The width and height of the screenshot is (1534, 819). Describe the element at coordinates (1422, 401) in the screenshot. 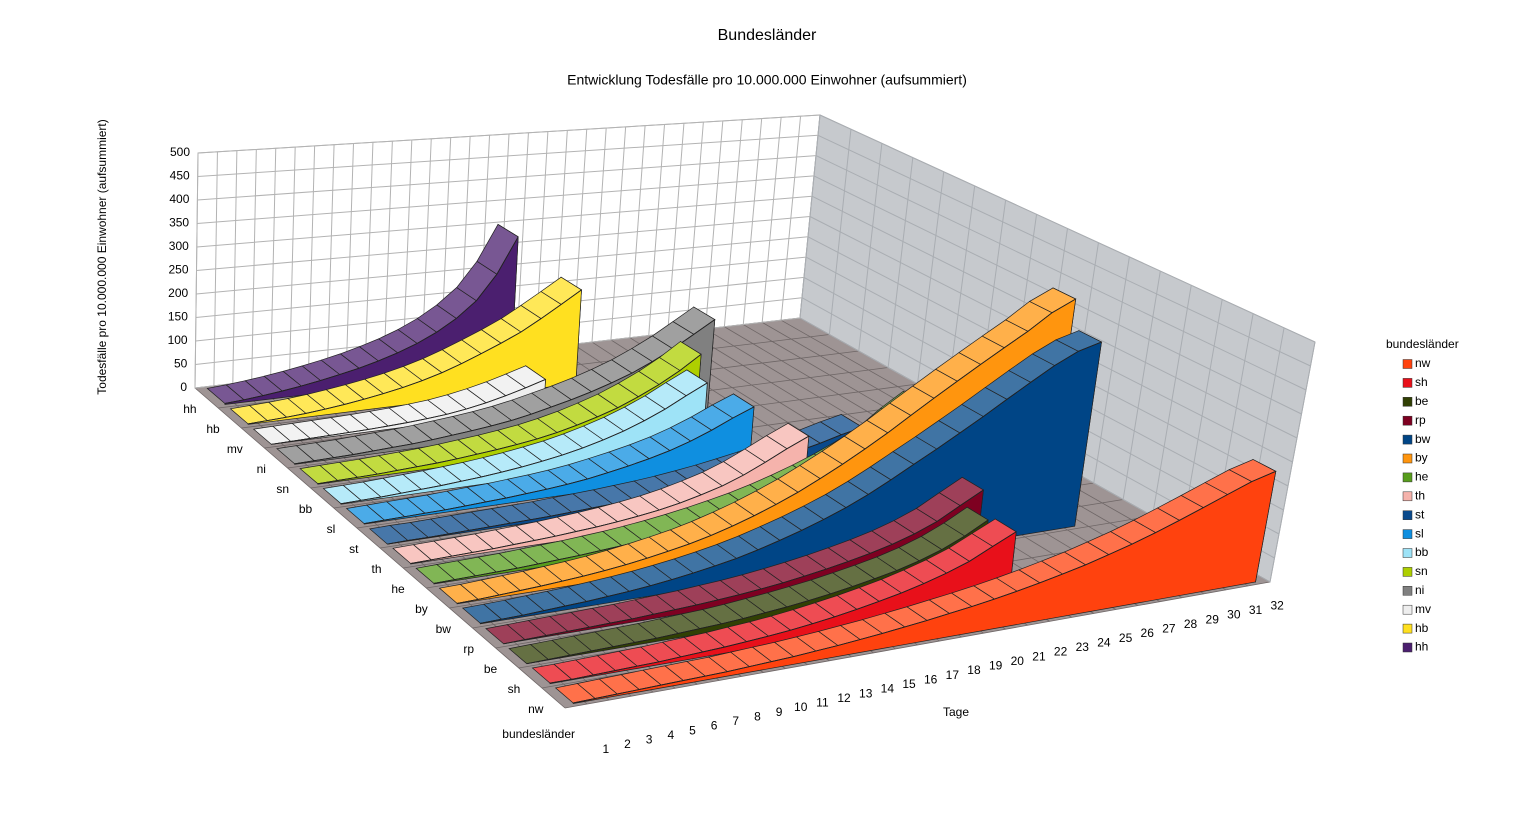

I see `legend-label: be` at that location.